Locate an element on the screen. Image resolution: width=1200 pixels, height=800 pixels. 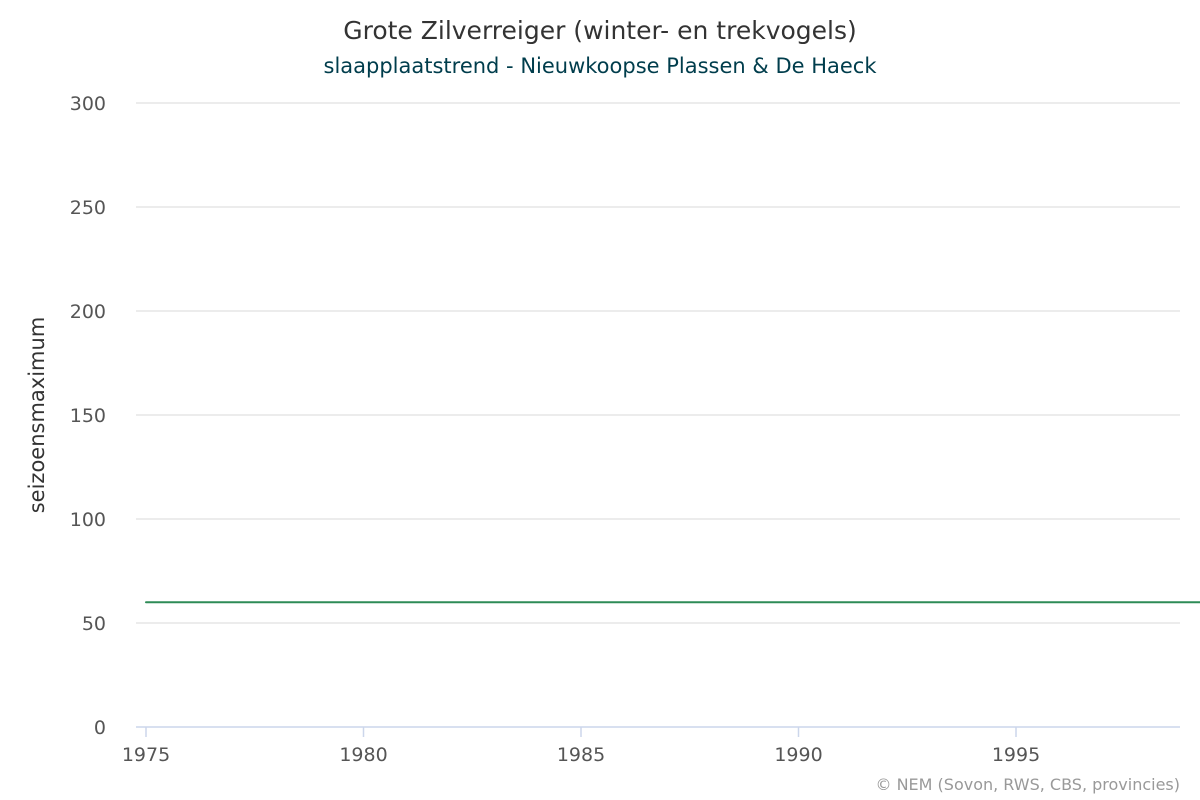
x-tick-label: 1995 is located at coordinates (1016, 755).